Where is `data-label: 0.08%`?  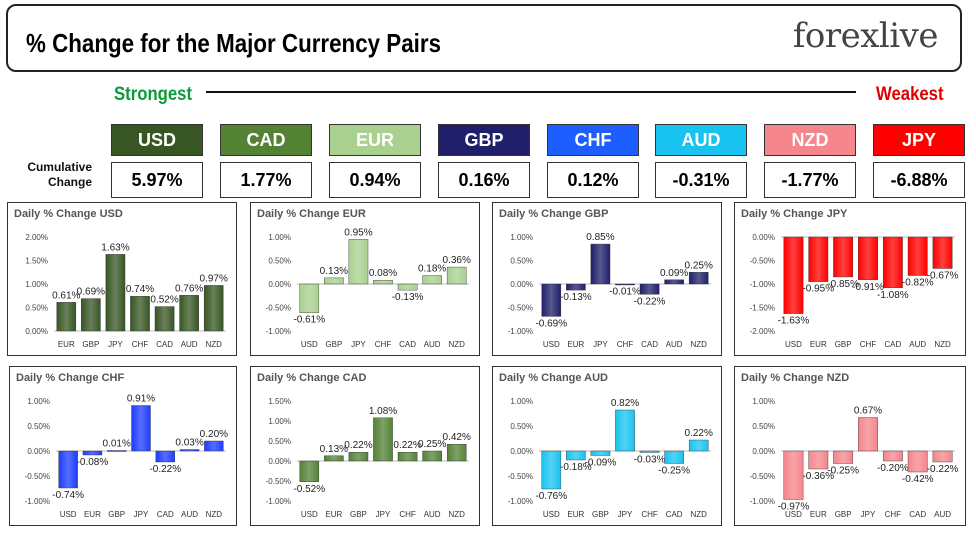
data-label: 0.08% is located at coordinates (383, 273).